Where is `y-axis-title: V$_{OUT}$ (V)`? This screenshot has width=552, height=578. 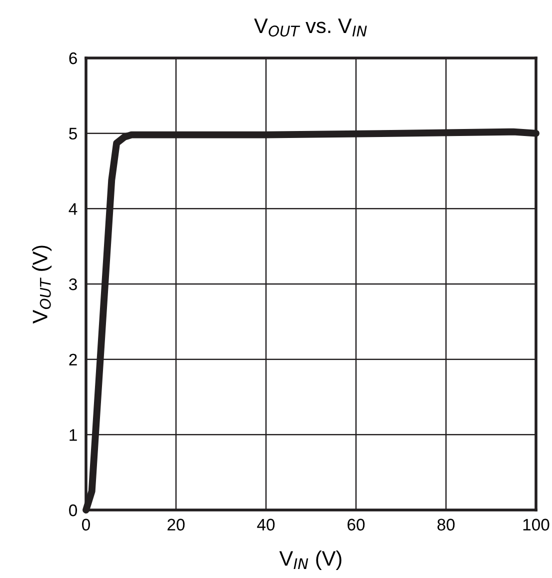
y-axis-title: V$_{OUT}$ (V) is located at coordinates (42, 285).